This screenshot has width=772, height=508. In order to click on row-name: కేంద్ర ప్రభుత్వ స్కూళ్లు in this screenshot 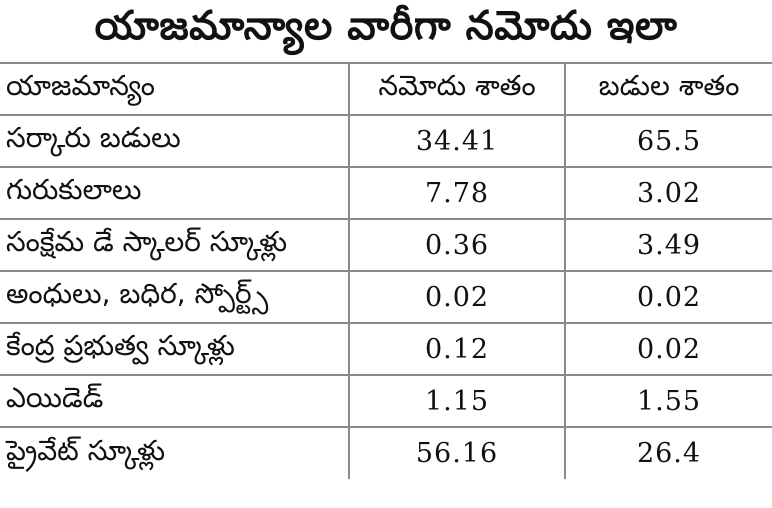, I will do `click(175, 349)`.